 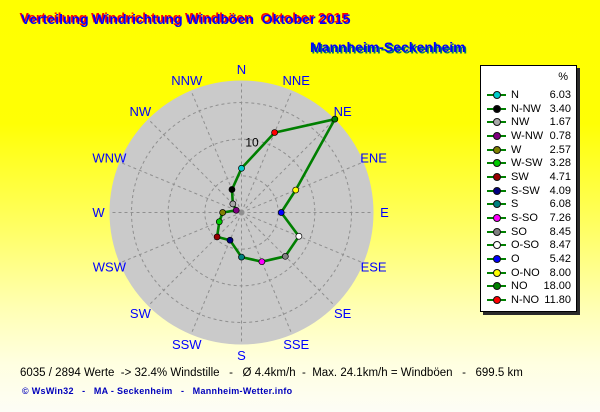 I want to click on data-point-S, so click(x=241, y=257).